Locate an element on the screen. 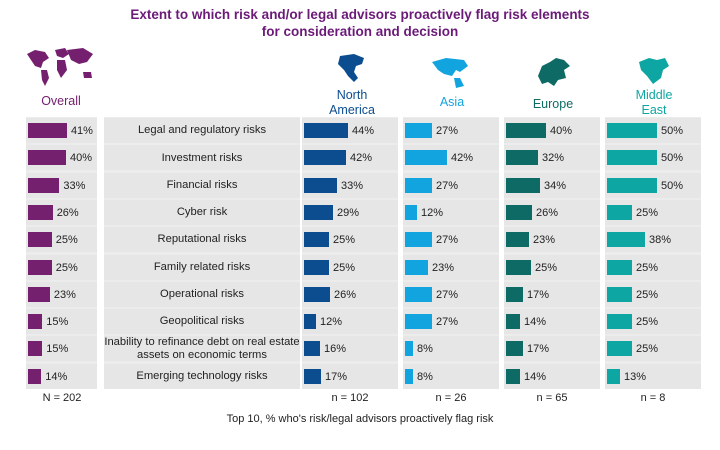 This screenshot has height=450, width=720. value-label-europe: 34% is located at coordinates (555, 185).